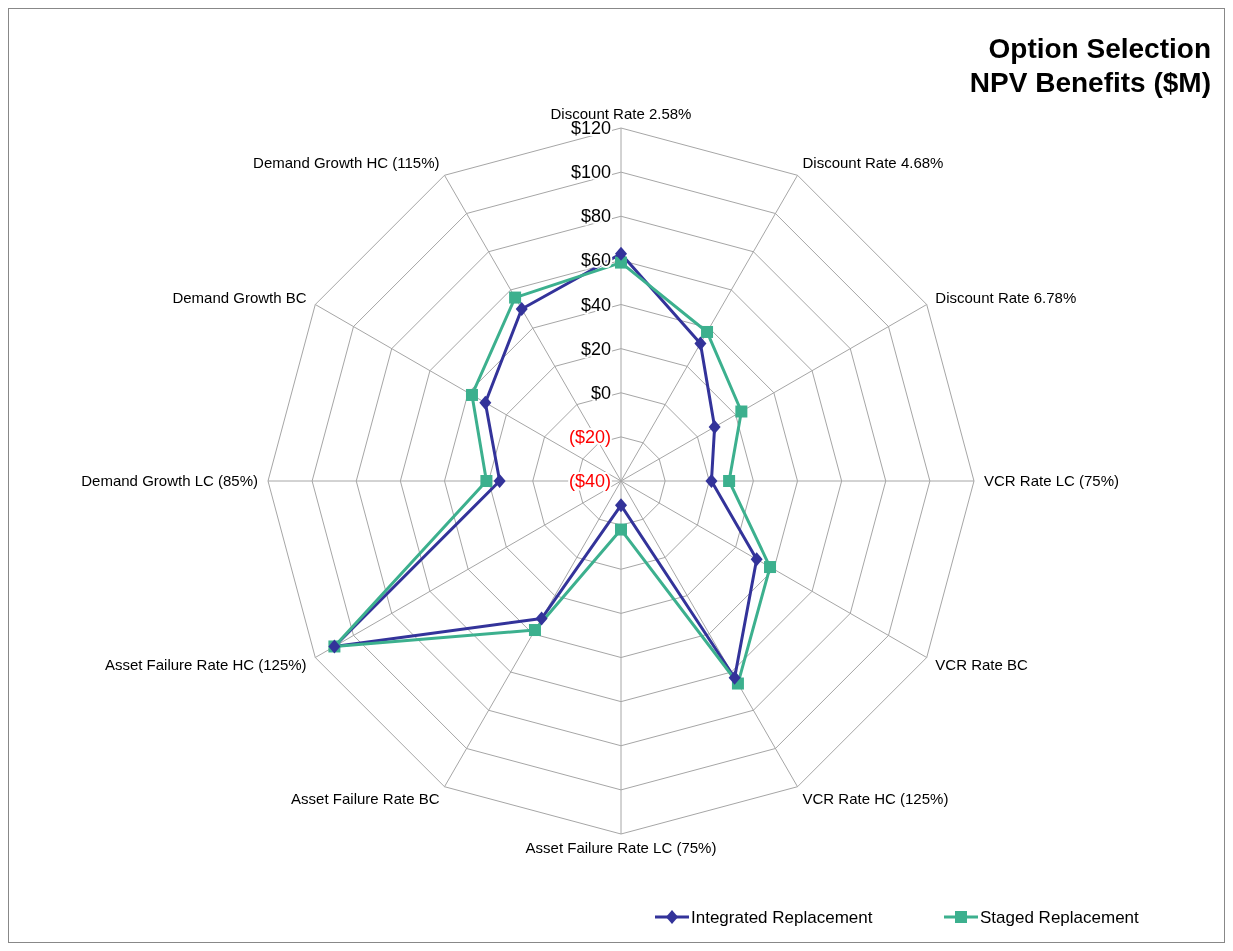 This screenshot has width=1233, height=951. Describe the element at coordinates (346, 163) in the screenshot. I see `spoke-label: Demand Growth HC (115%)` at that location.